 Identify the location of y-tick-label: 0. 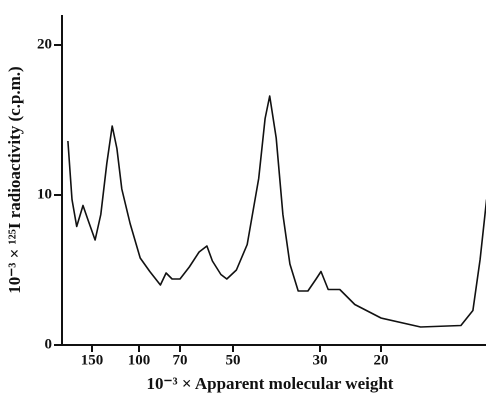
(49, 344).